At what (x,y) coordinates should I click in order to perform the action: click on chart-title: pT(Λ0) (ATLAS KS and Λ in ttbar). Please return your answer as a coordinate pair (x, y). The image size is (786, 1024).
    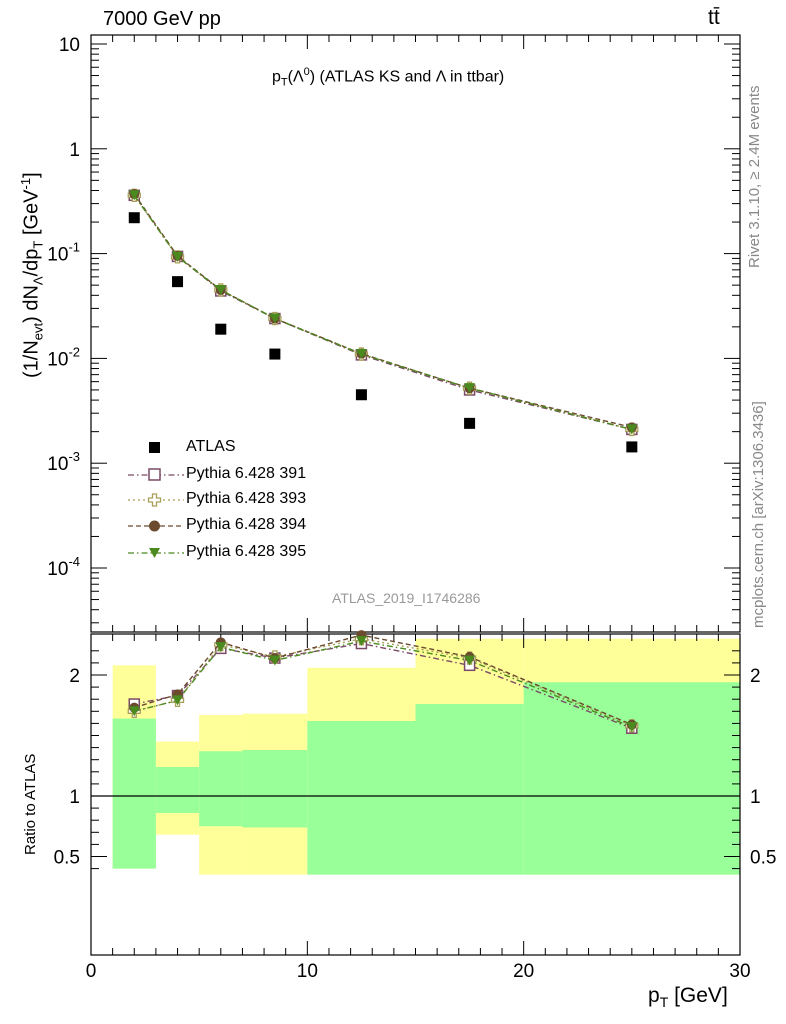
    Looking at the image, I should click on (388, 77).